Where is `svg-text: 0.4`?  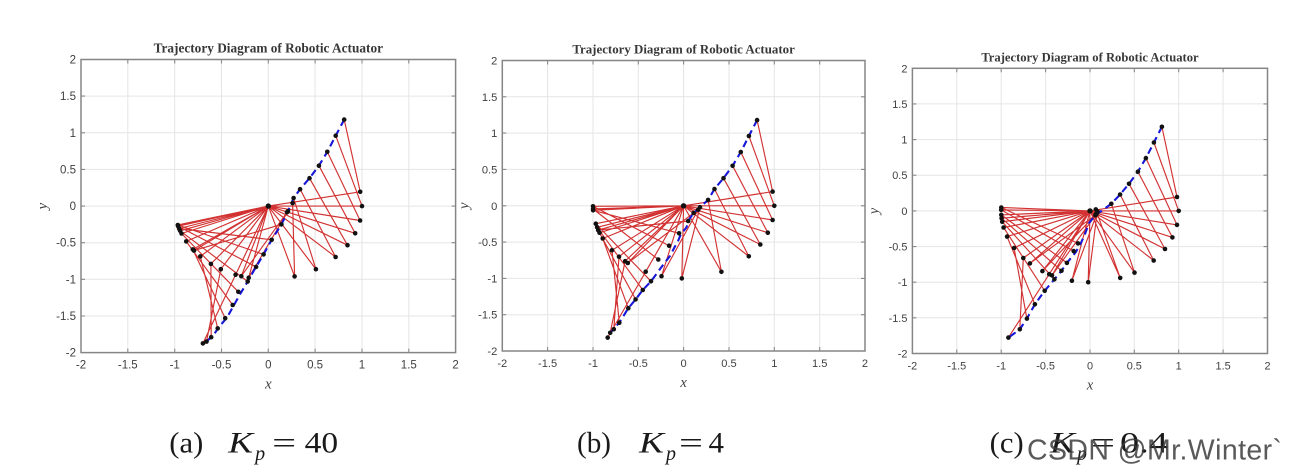 svg-text: 0.4 is located at coordinates (1144, 442).